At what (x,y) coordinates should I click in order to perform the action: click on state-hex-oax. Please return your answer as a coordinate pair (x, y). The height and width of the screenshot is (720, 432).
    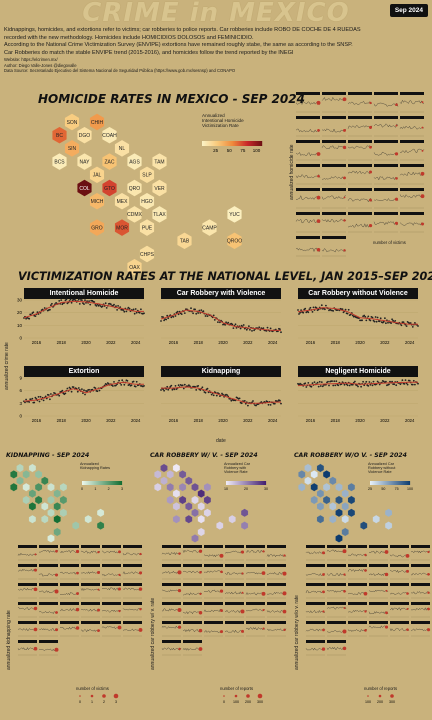
    Looking at the image, I should click on (51, 538).